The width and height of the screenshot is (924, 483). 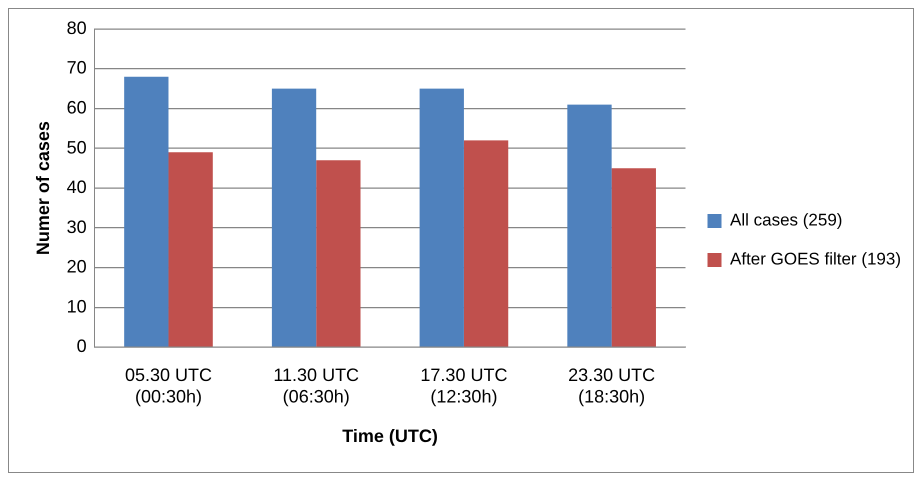 What do you see at coordinates (42, 188) in the screenshot?
I see `y-axis-title: Numer of cases` at bounding box center [42, 188].